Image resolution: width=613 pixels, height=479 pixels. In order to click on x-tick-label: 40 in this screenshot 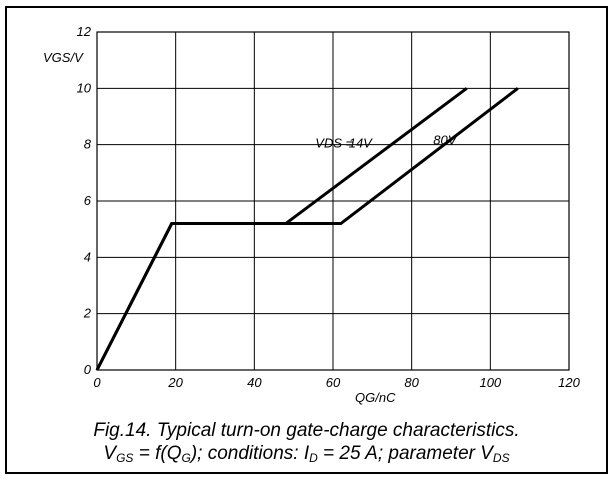, I will do `click(254, 382)`.